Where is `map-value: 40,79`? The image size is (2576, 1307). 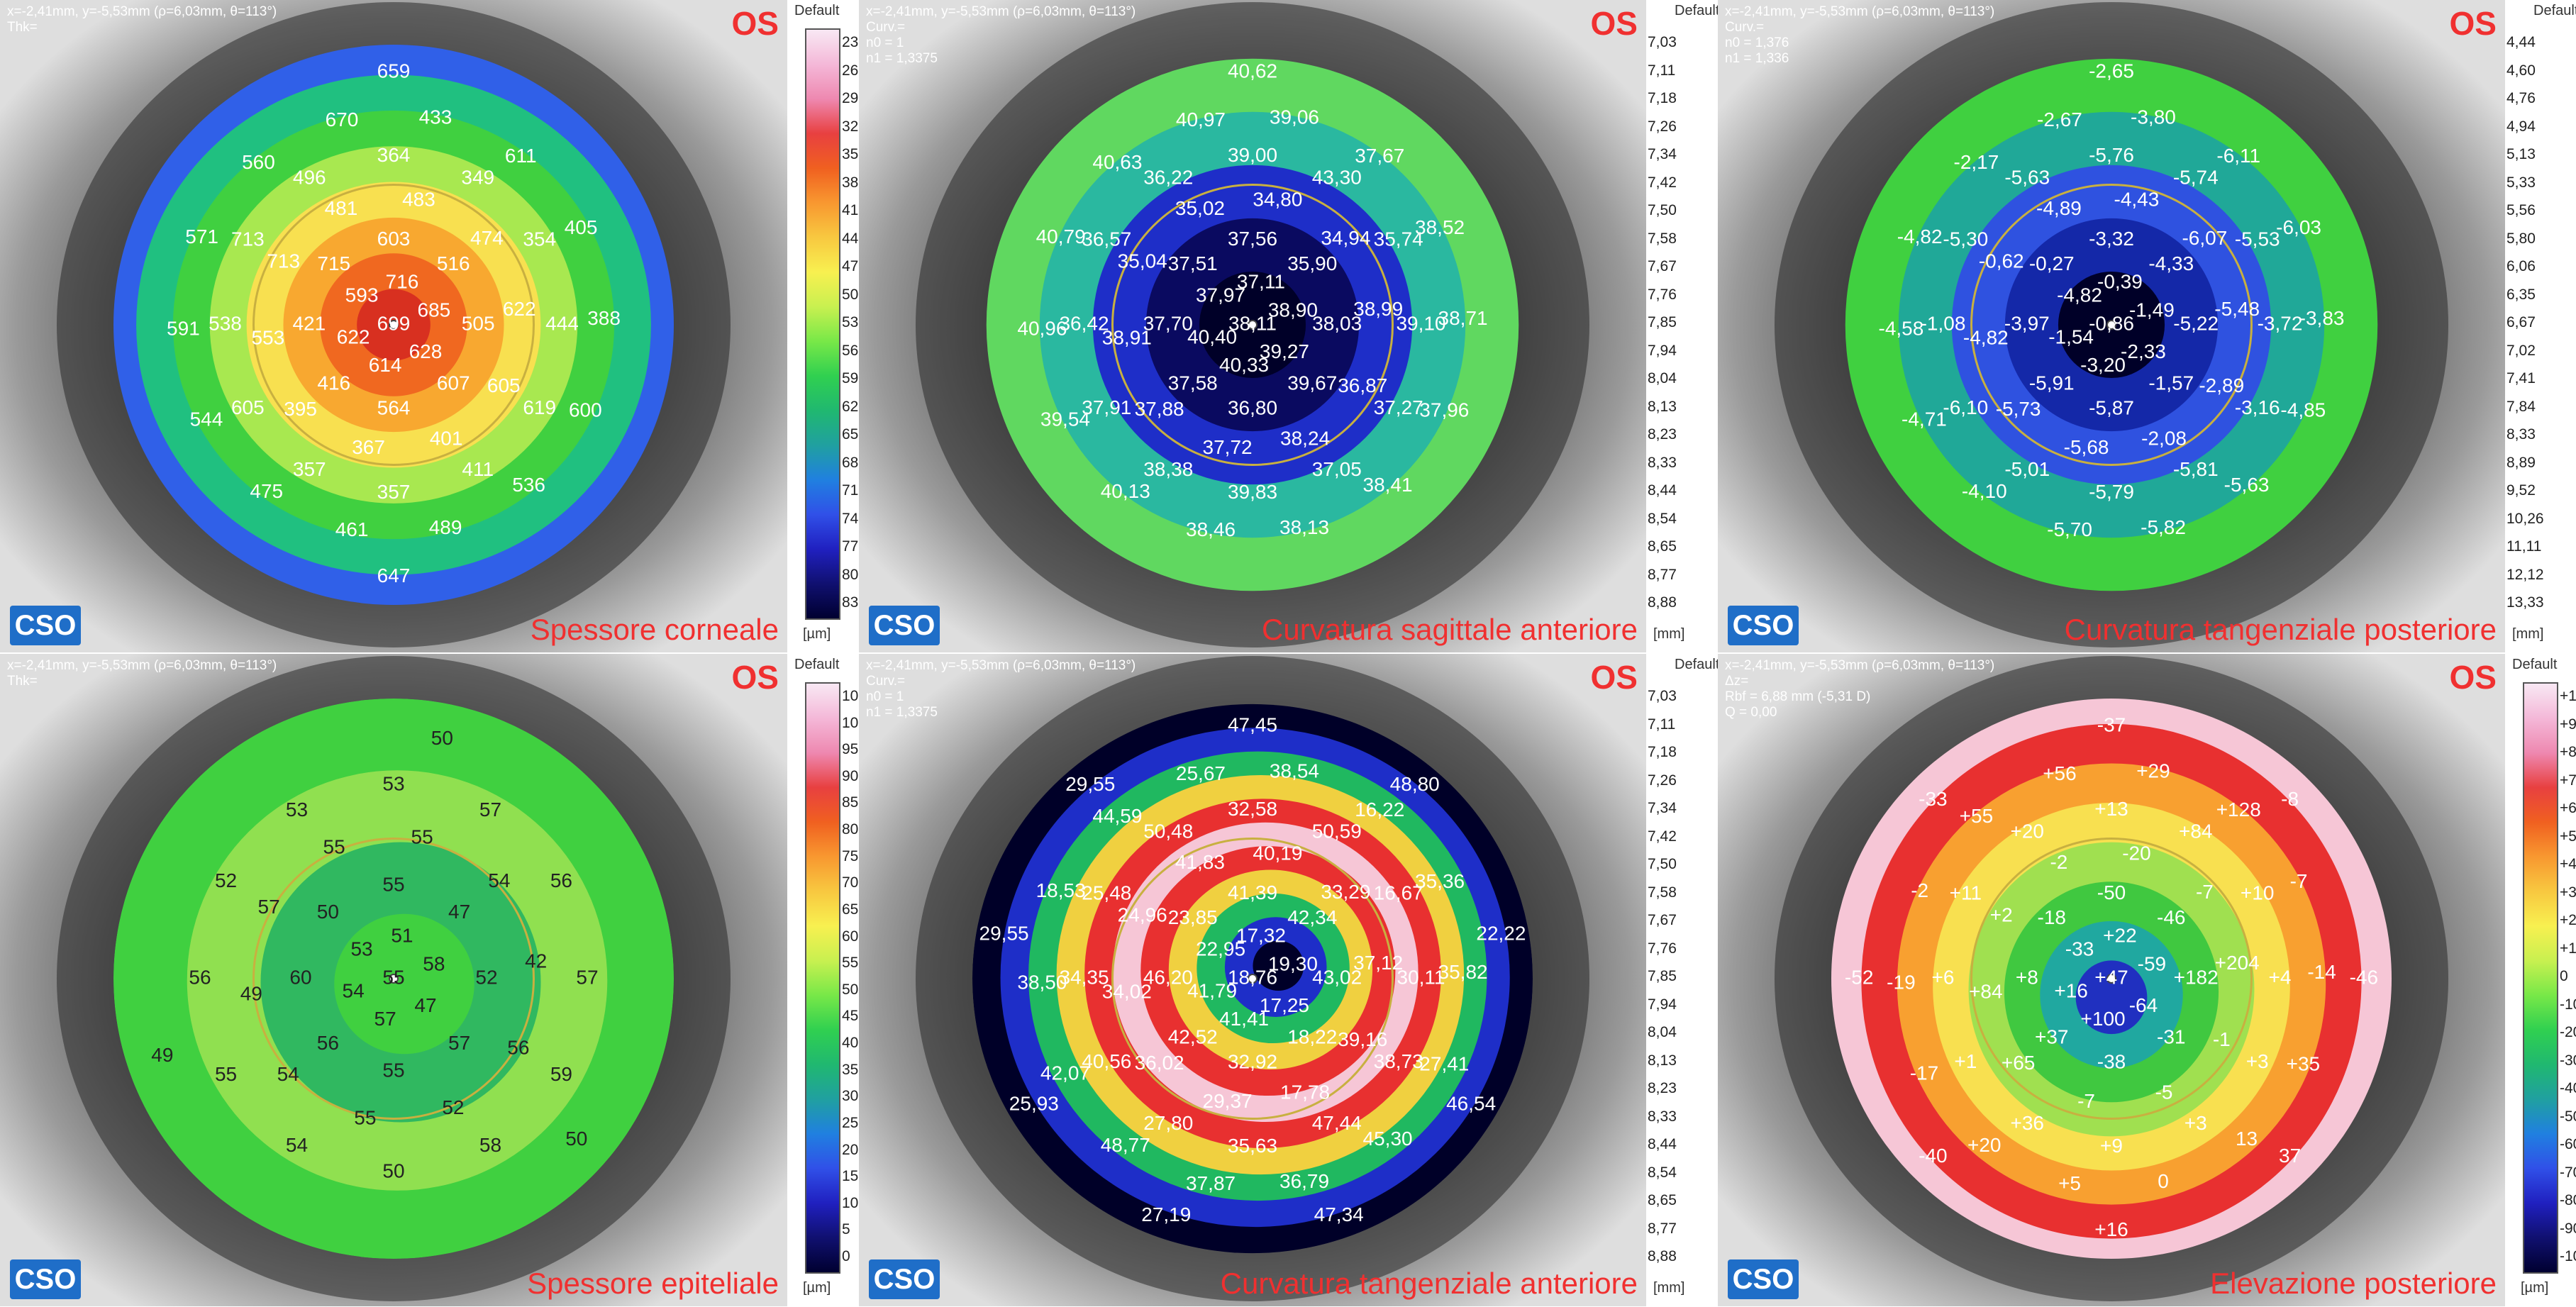
map-value: 40,79 is located at coordinates (1061, 237).